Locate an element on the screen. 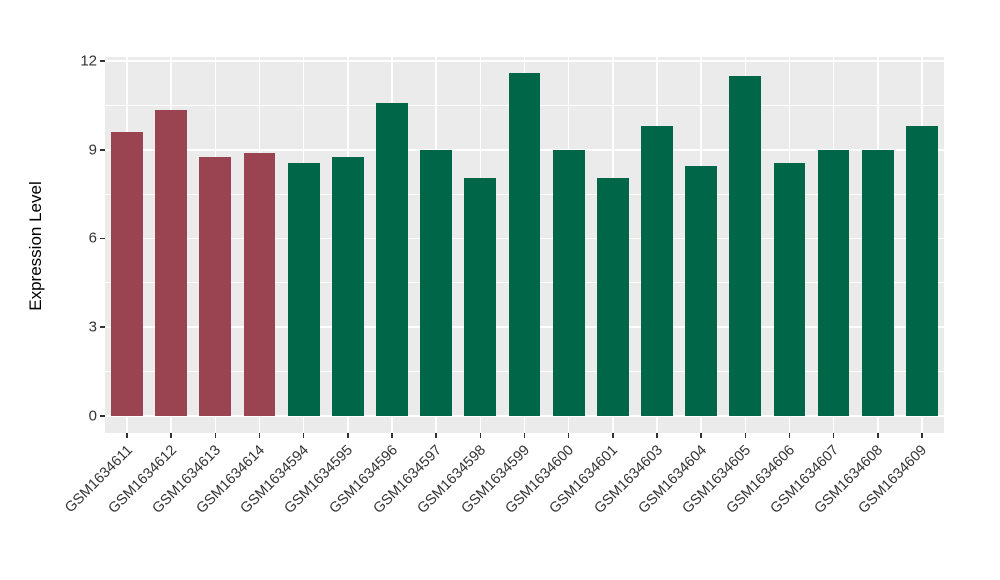  bar-GSM1634613 is located at coordinates (215, 286).